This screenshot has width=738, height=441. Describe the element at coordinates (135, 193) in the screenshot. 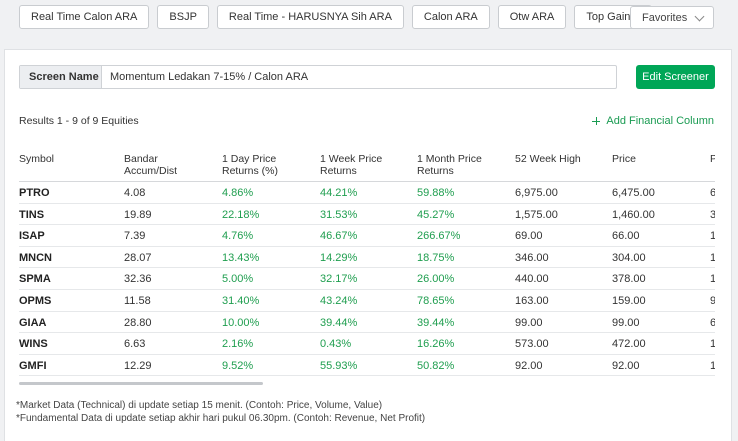

I see `table-cell: 4.08` at that location.